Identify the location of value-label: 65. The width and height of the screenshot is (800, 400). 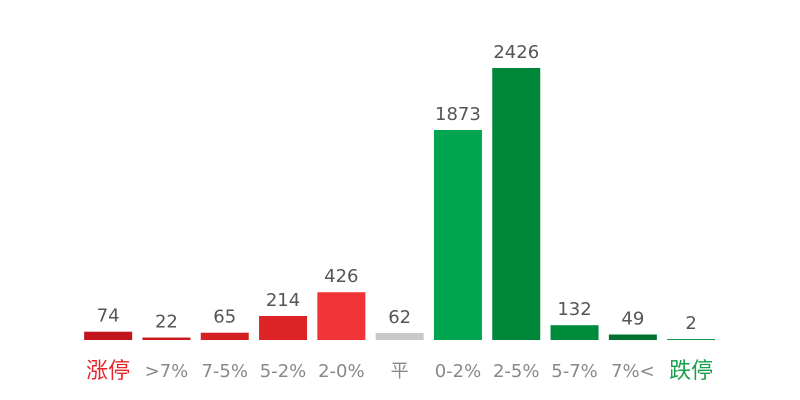
(224, 317).